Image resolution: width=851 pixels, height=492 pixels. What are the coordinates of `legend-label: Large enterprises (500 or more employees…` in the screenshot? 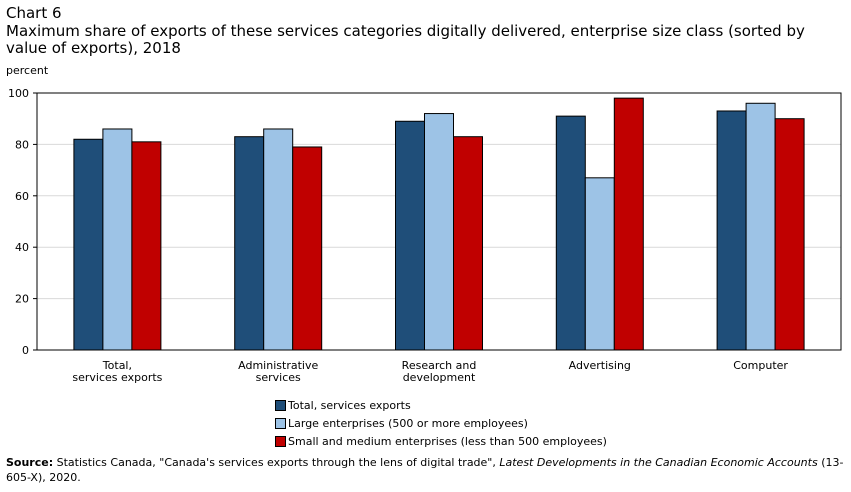 It's located at (408, 423).